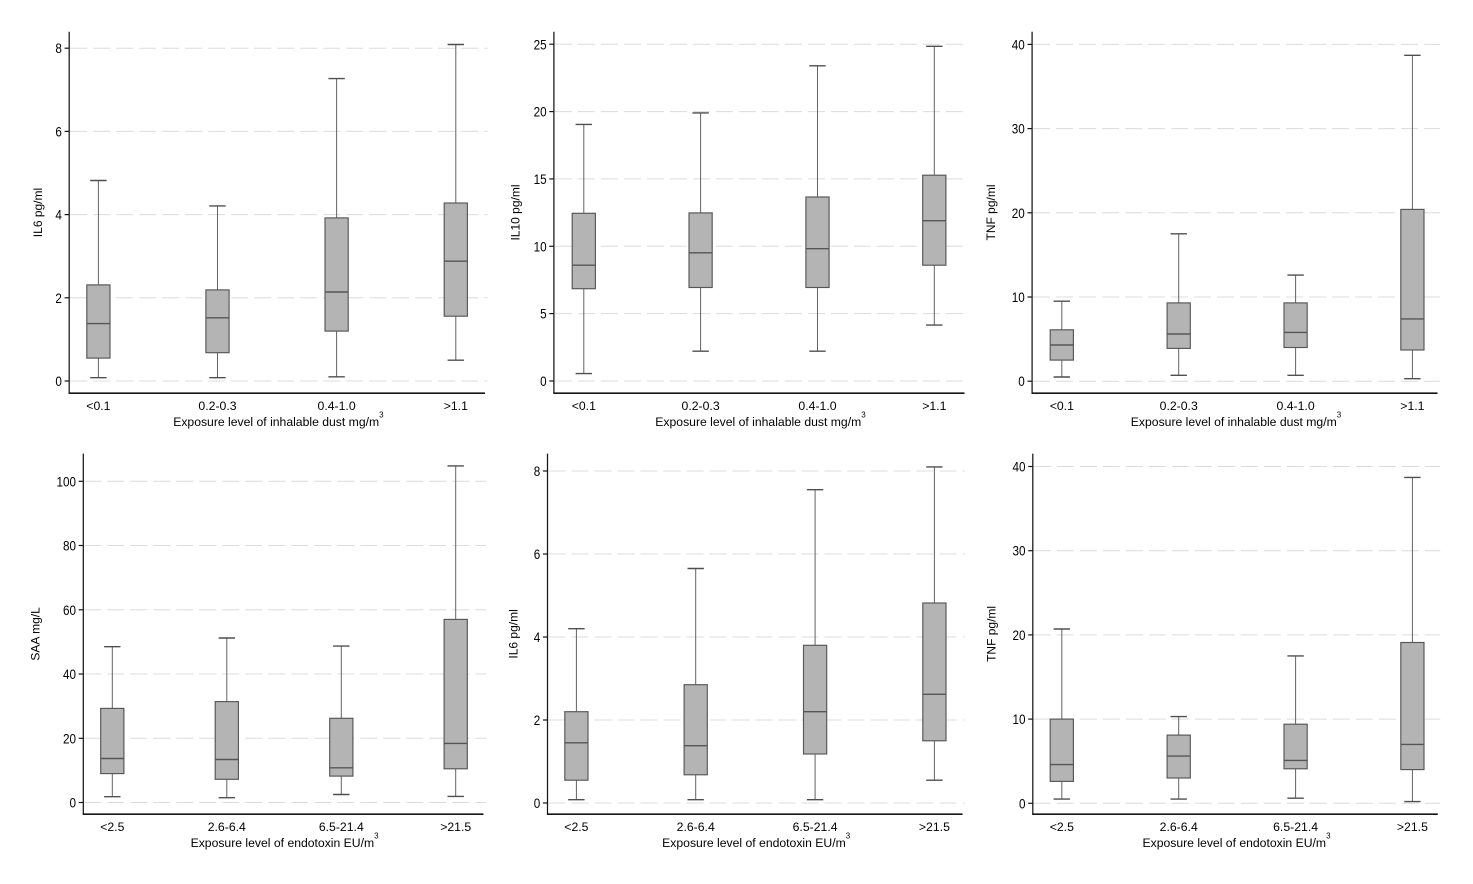 The image size is (1473, 884). What do you see at coordinates (36, 634) in the screenshot?
I see `svg-text: SAA mg/L` at bounding box center [36, 634].